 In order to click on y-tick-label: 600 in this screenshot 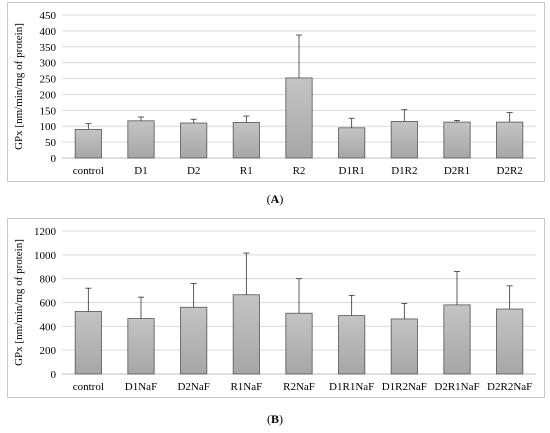, I will do `click(48, 304)`.